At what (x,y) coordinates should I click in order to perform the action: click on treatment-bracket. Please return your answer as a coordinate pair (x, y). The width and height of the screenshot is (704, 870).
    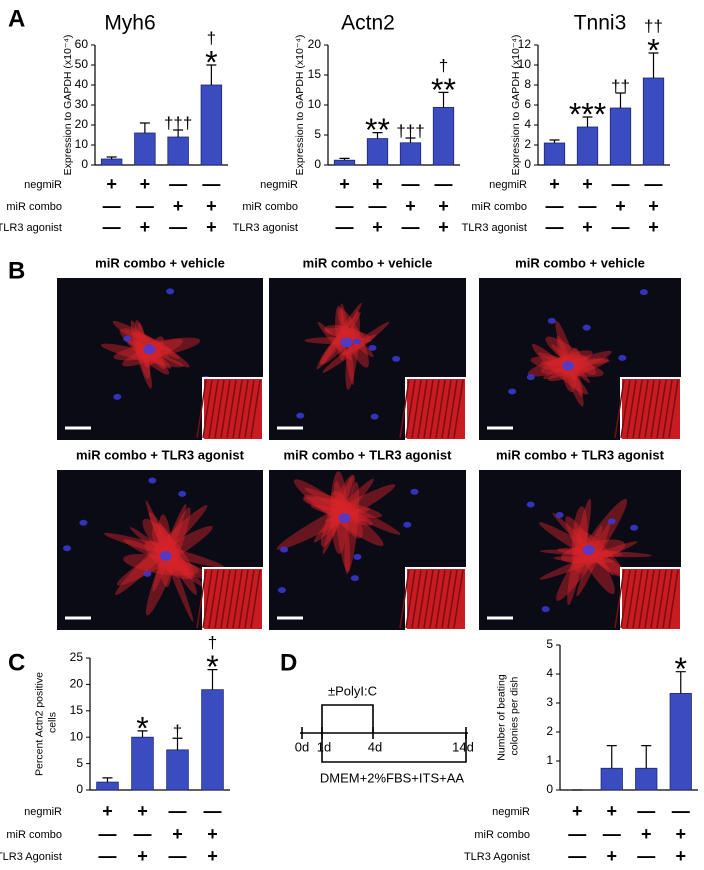
    Looking at the image, I should click on (347, 718).